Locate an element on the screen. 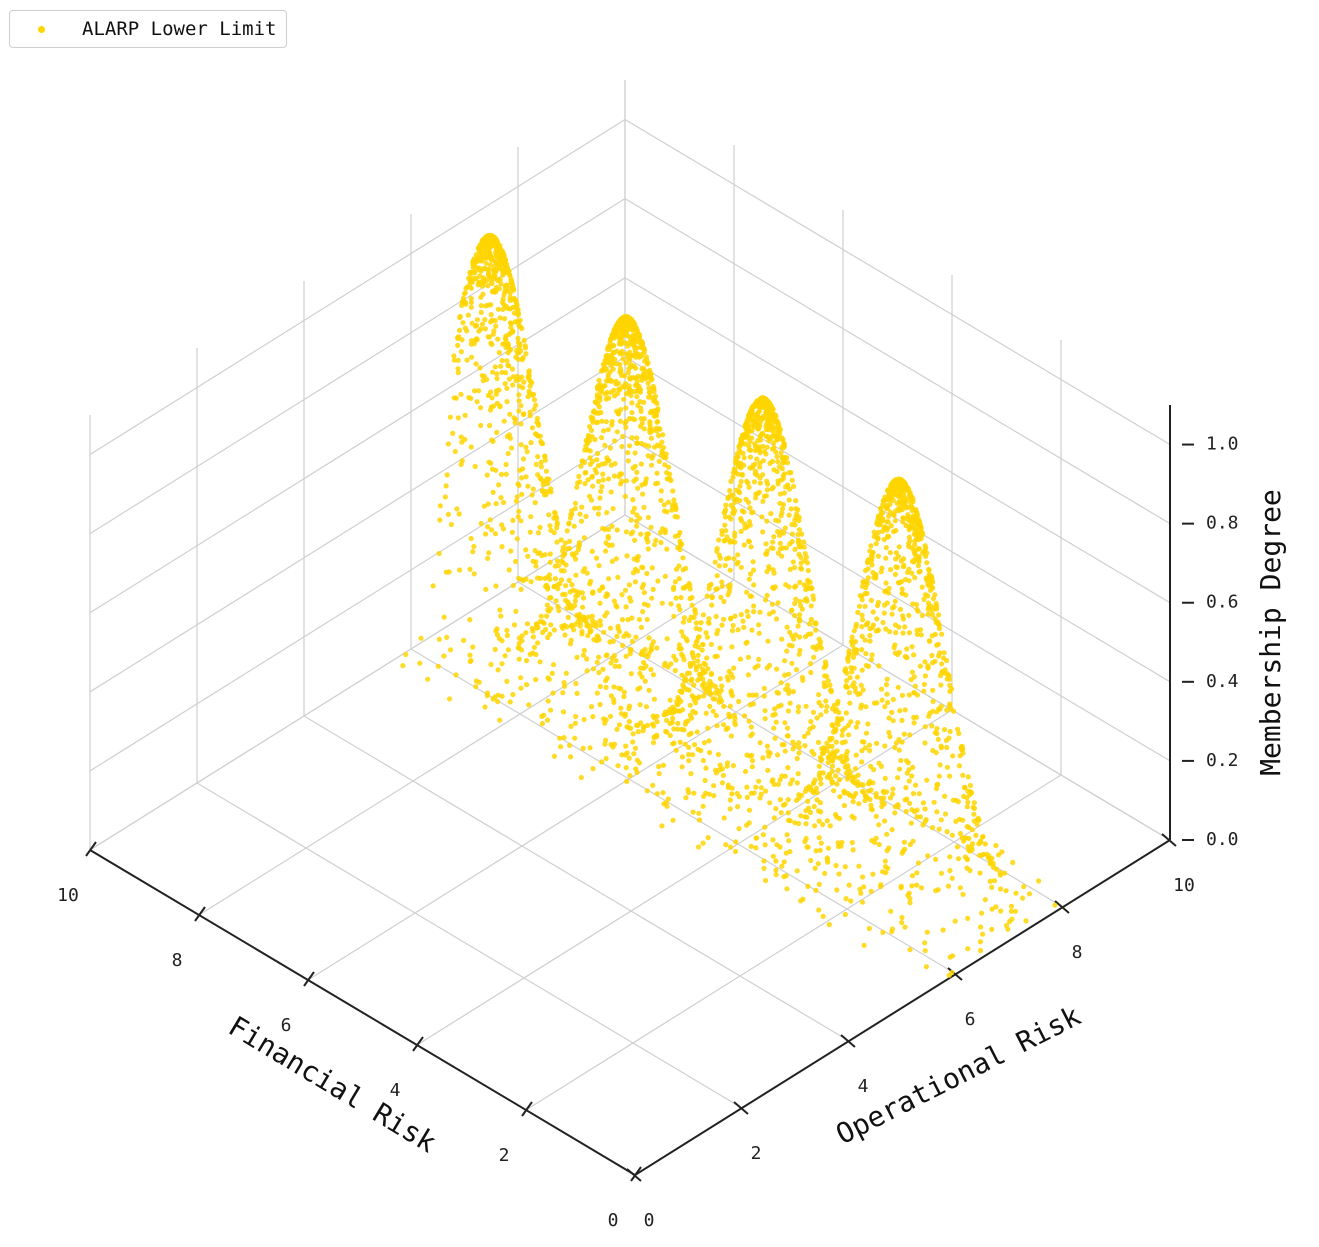 The image size is (1319, 1247). x-tick-label: 10 is located at coordinates (68, 895).